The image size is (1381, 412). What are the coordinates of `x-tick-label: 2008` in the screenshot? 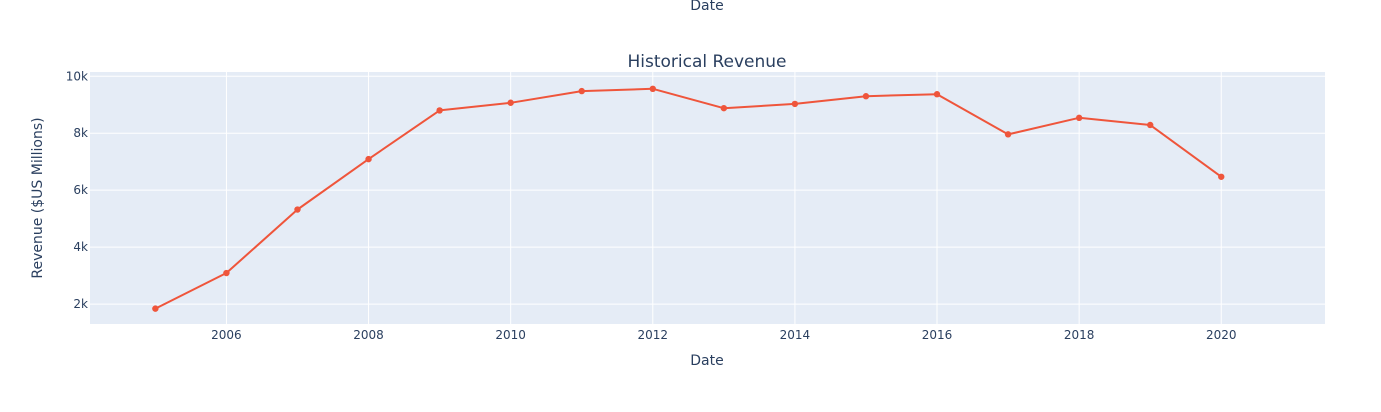 It's located at (368, 335).